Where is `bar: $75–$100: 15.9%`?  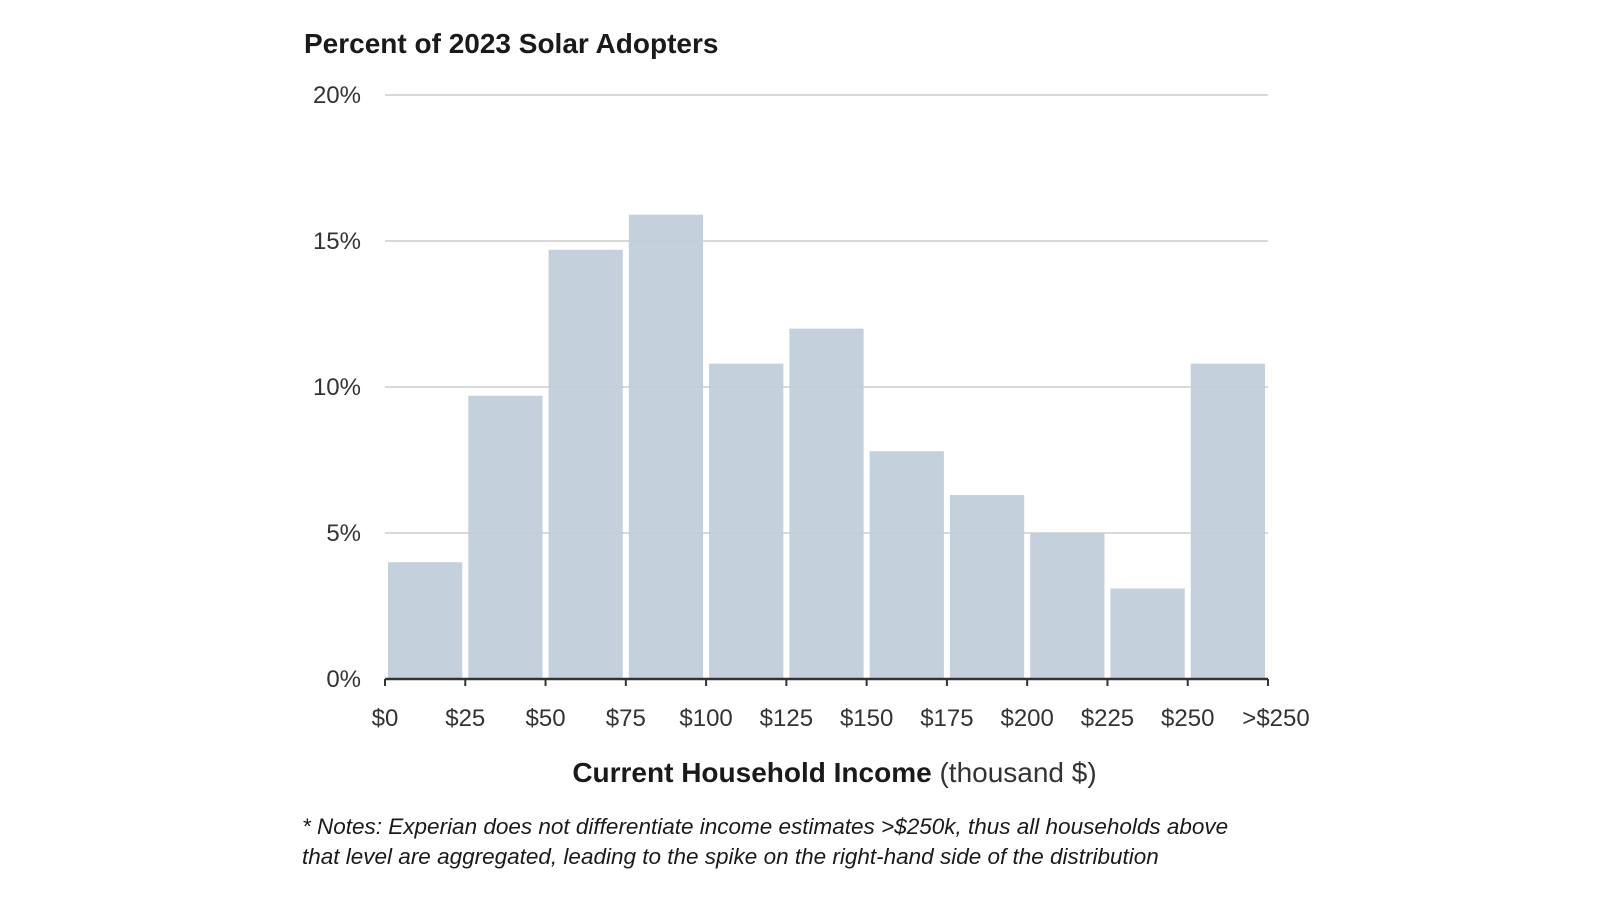
bar: $75–$100: 15.9% is located at coordinates (666, 446).